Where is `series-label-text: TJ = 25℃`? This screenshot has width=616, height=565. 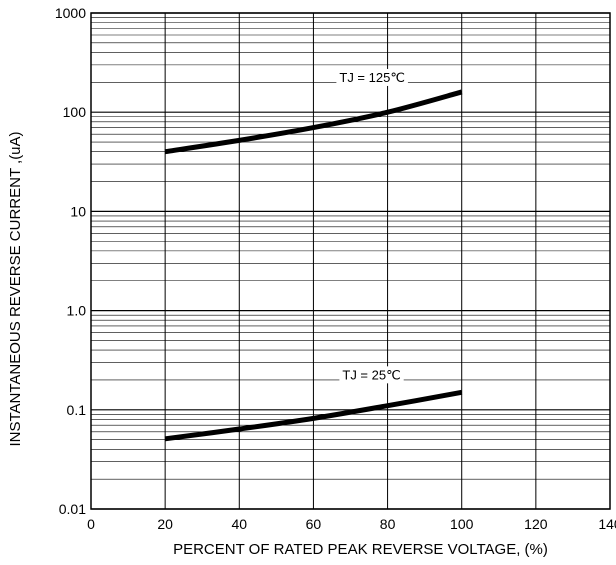
series-label-text: TJ = 25℃ is located at coordinates (371, 374).